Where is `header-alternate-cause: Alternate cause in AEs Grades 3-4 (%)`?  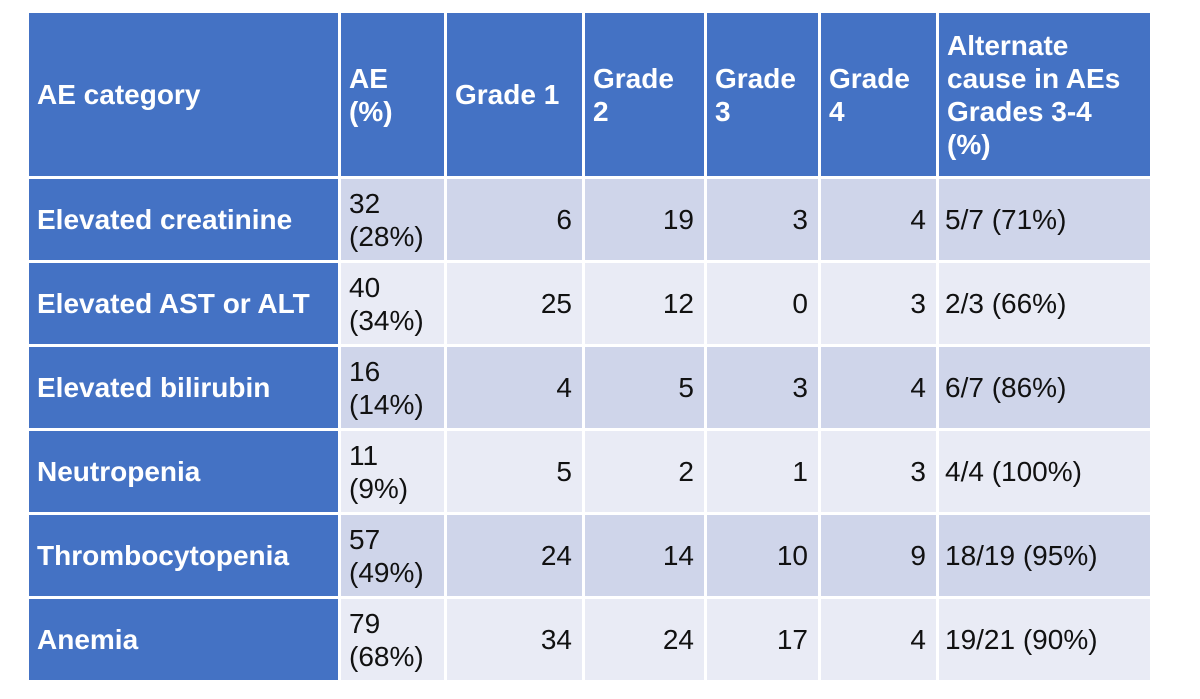
header-alternate-cause: Alternate cause in AEs Grades 3-4 (%) is located at coordinates (1044, 94).